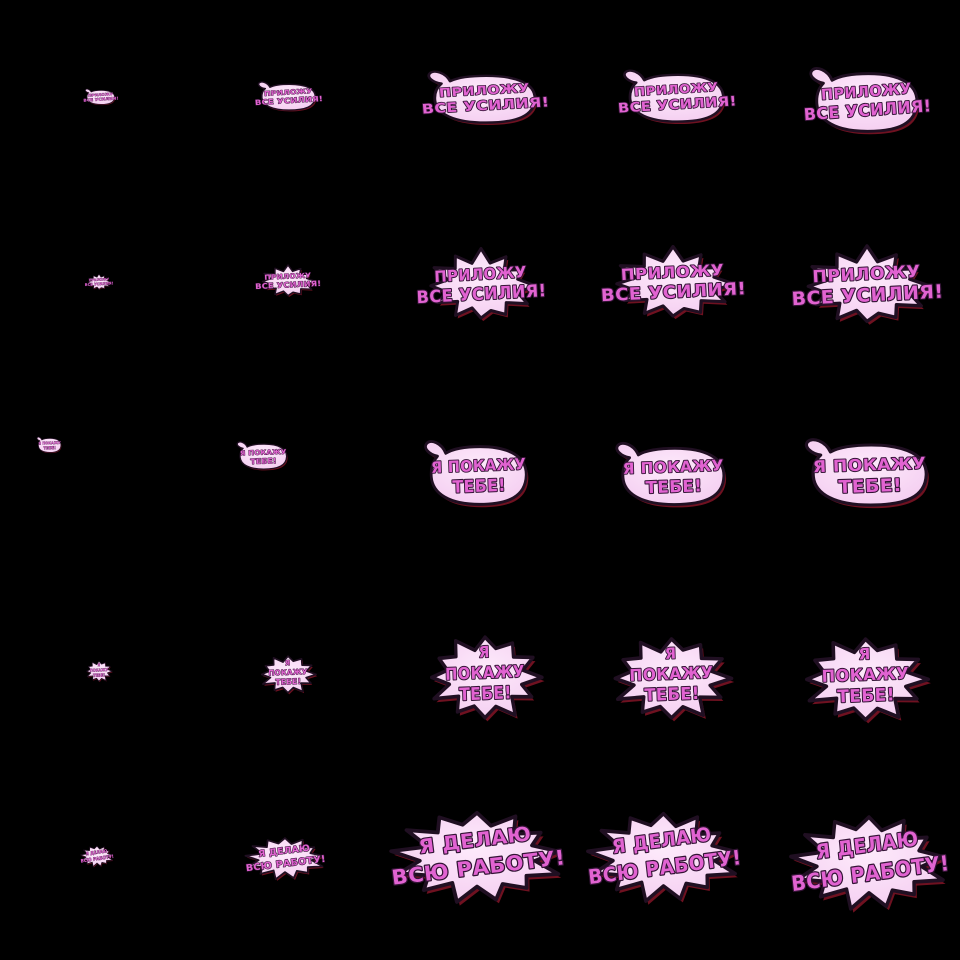 Image resolution: width=960 pixels, height=960 pixels. I want to click on sticker-ill-show-you-burst-size-5: Я ПОКАЖУ ТЕБЕ!, so click(865, 678).